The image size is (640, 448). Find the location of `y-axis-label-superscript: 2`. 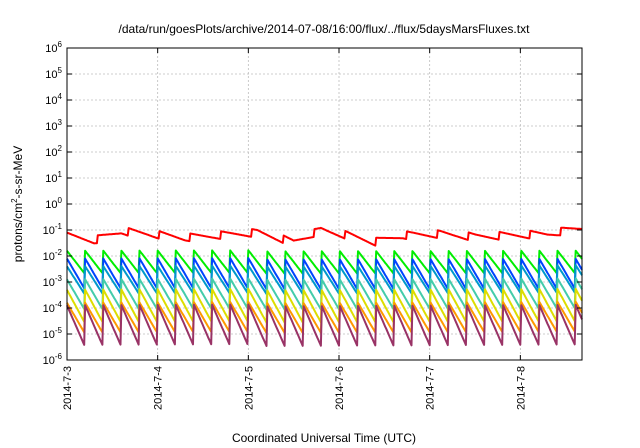

y-axis-label-superscript: 2 is located at coordinates (14, 200).